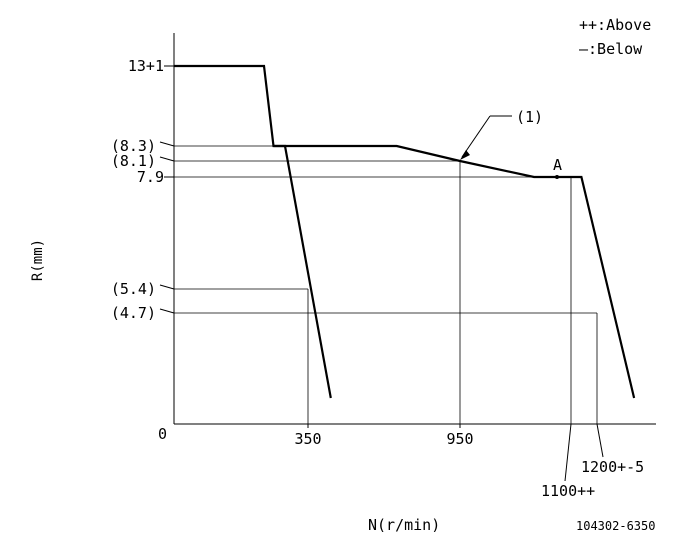 The width and height of the screenshot is (685, 549). What do you see at coordinates (557, 165) in the screenshot?
I see `point-a-label: A` at bounding box center [557, 165].